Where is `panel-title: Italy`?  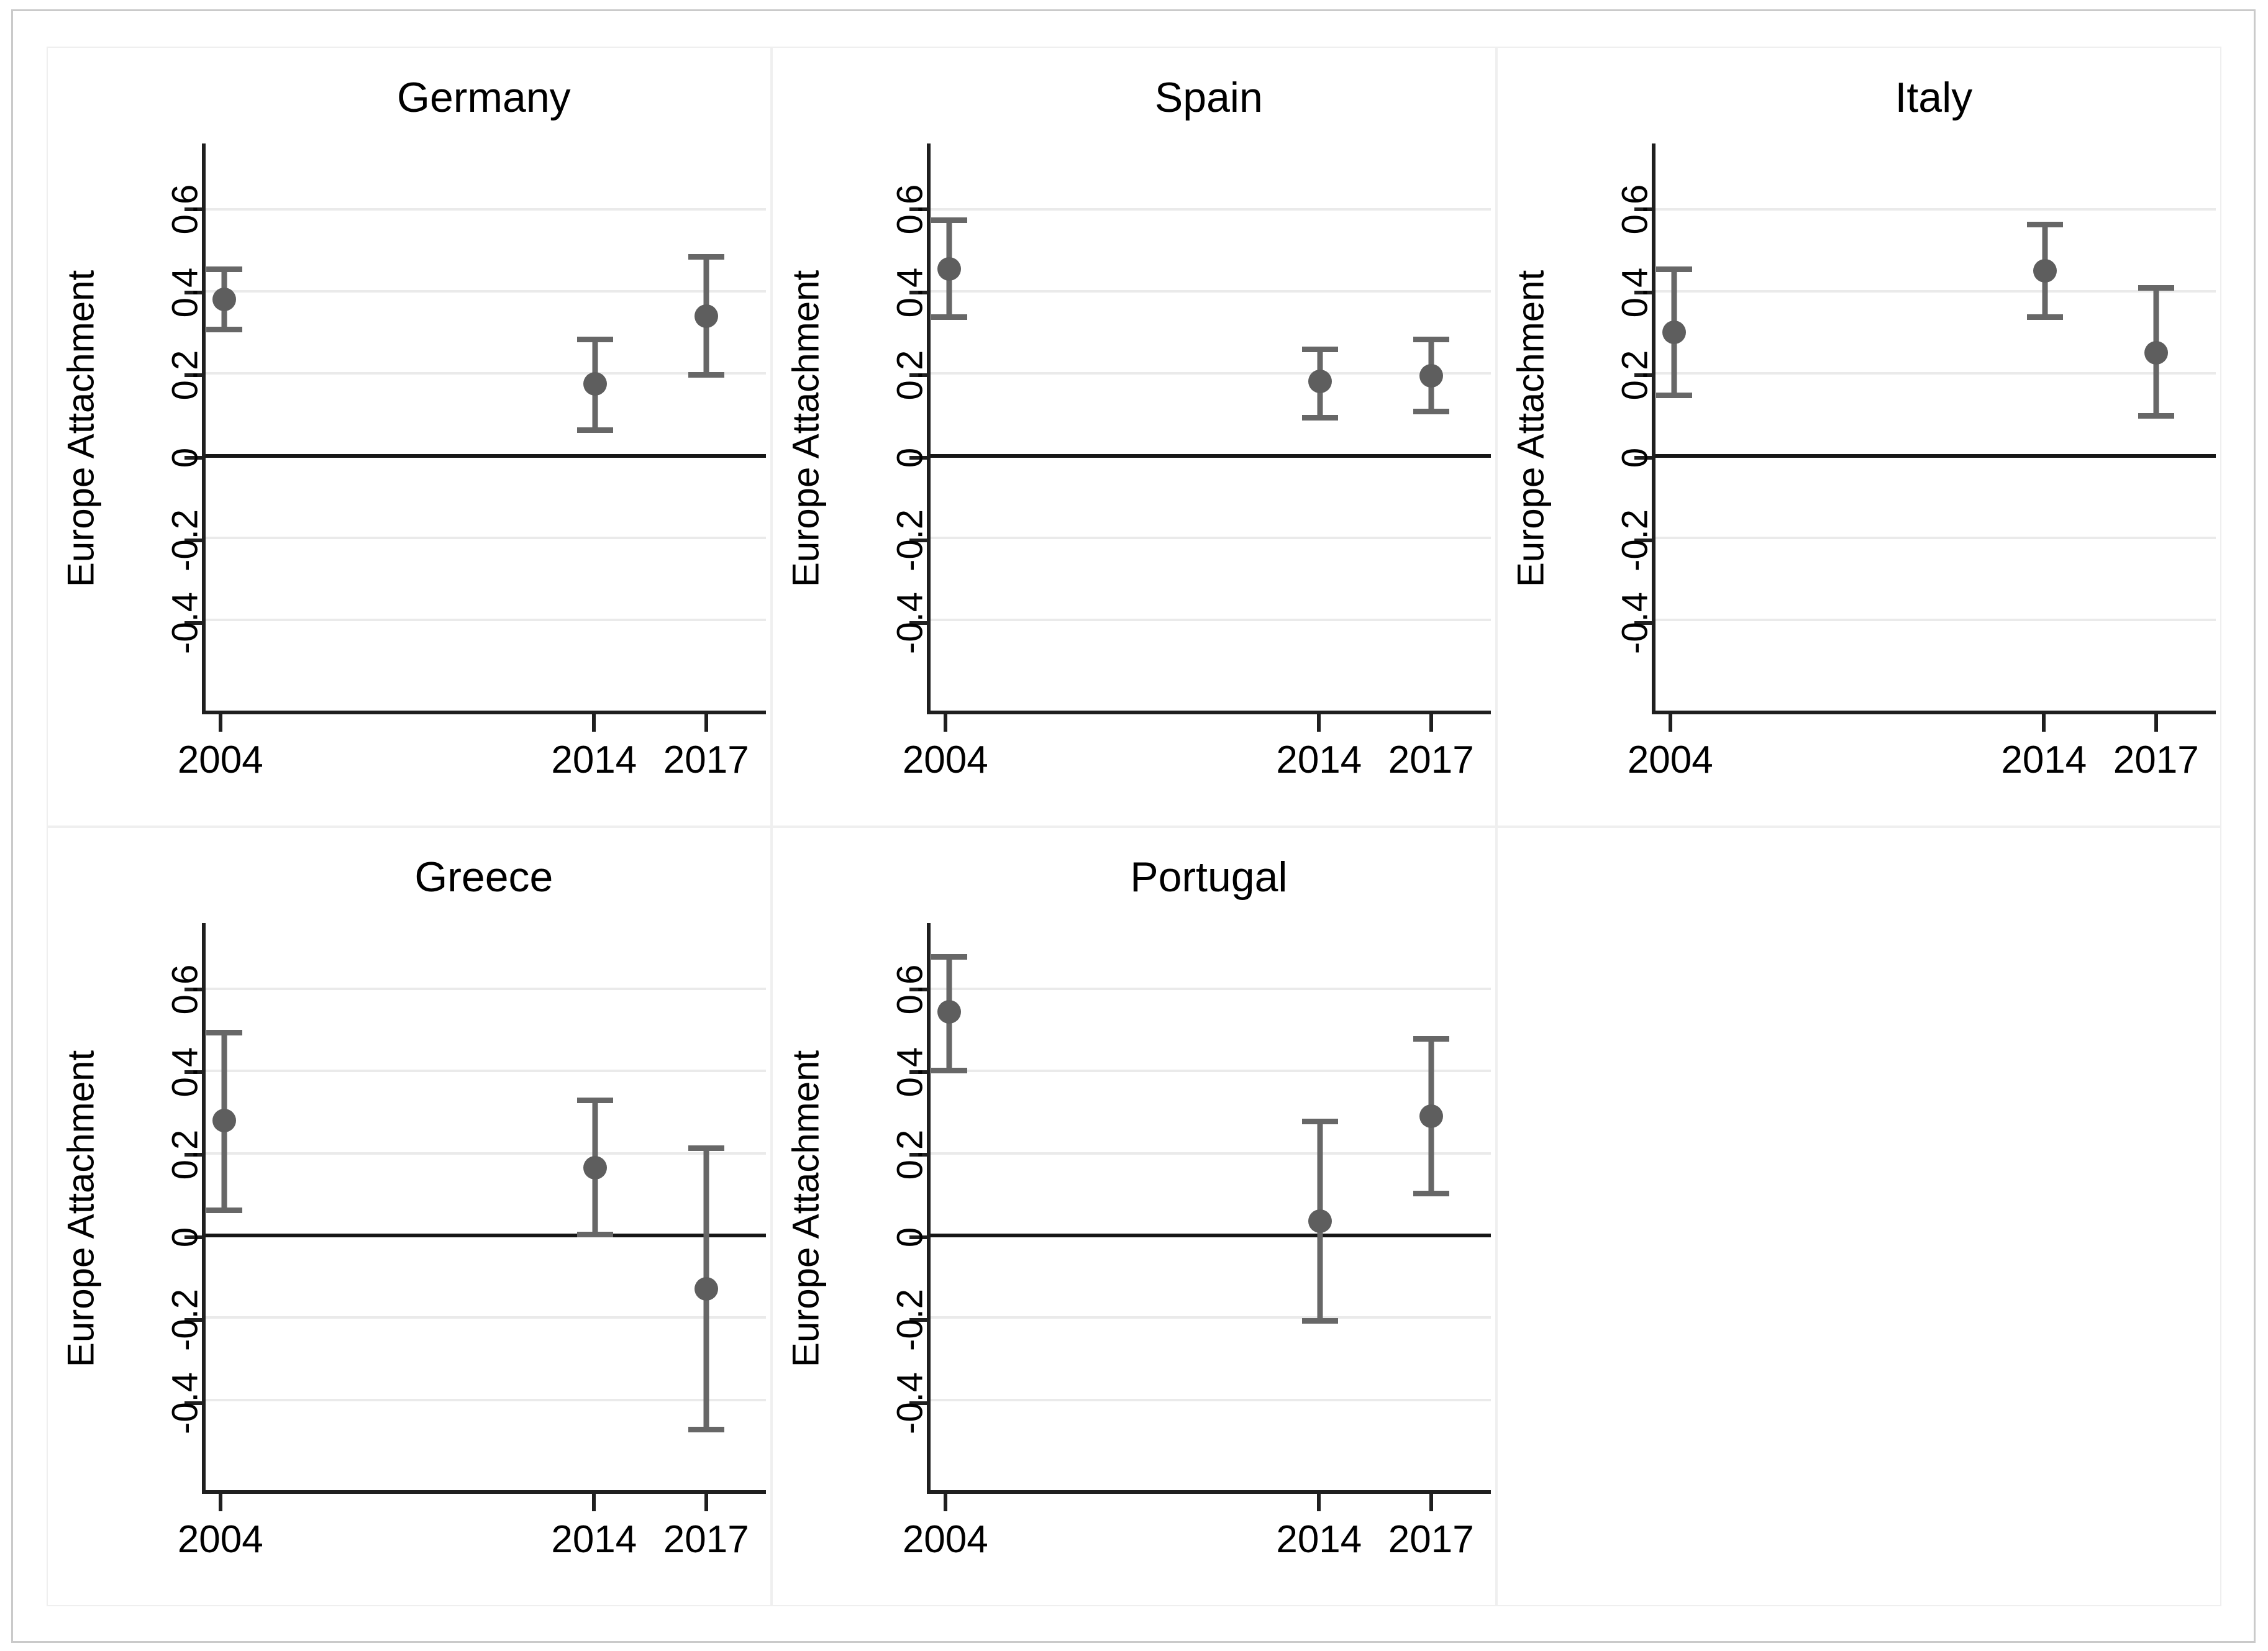
panel-title: Italy is located at coordinates (1934, 97).